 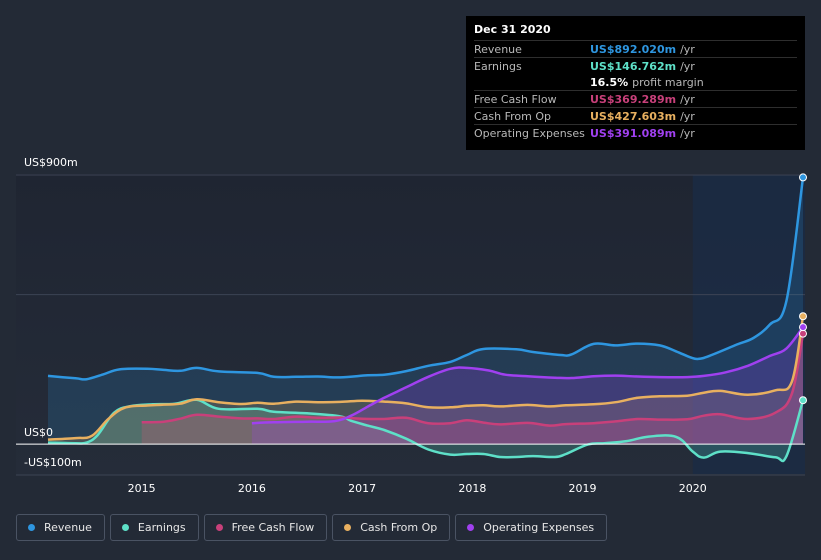 I want to click on tooltip-row-label: Earnings, so click(x=498, y=66).